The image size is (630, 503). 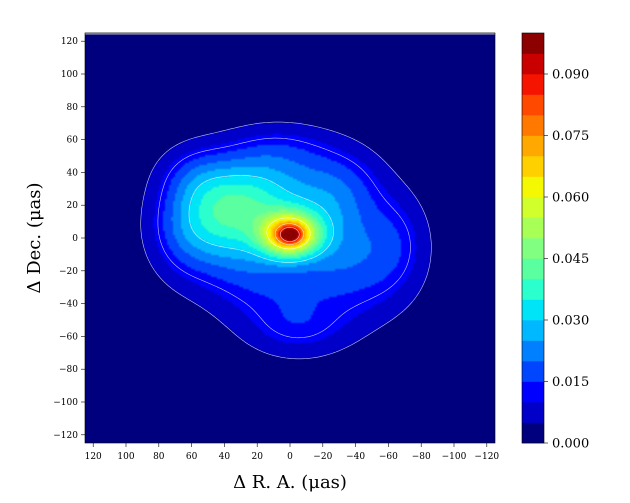 I want to click on x-tick-label: 120, so click(x=93, y=457).